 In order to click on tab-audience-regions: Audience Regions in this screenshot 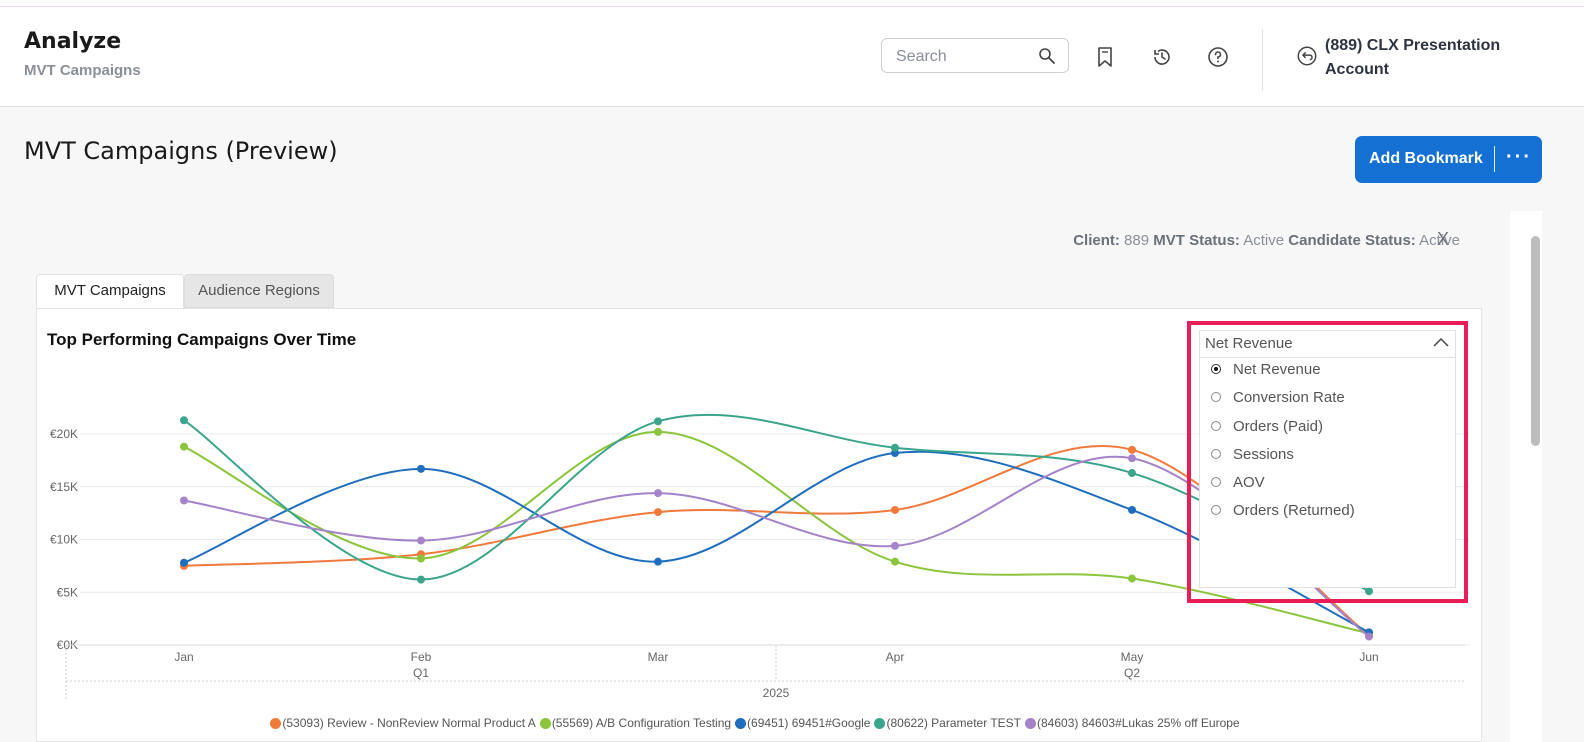, I will do `click(259, 291)`.